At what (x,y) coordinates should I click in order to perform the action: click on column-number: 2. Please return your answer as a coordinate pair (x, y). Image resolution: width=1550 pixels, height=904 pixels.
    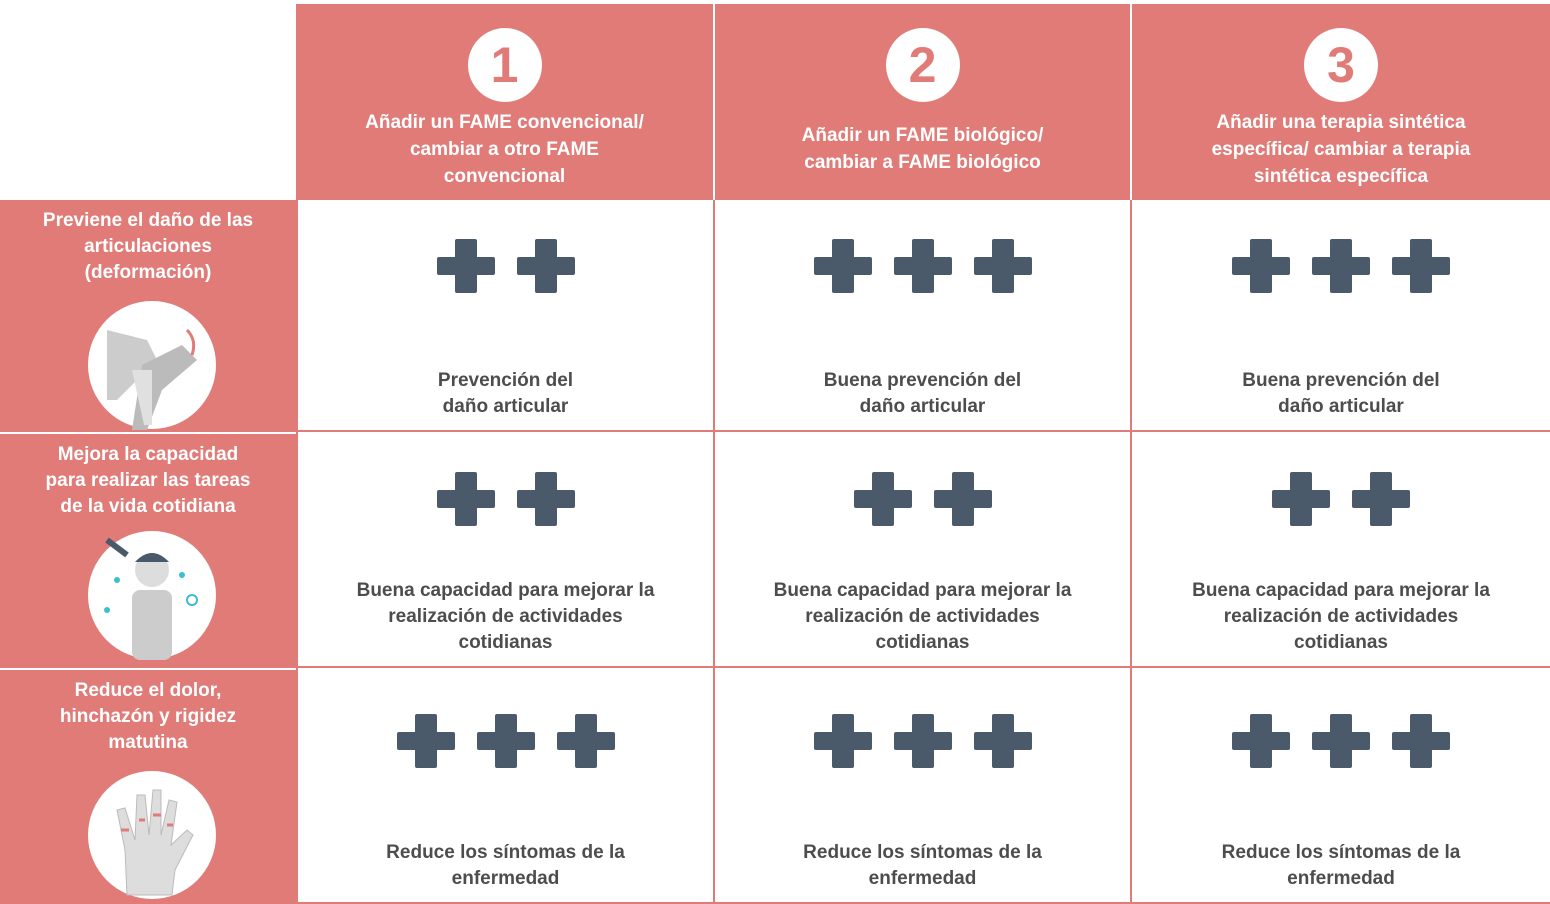
    Looking at the image, I should click on (922, 65).